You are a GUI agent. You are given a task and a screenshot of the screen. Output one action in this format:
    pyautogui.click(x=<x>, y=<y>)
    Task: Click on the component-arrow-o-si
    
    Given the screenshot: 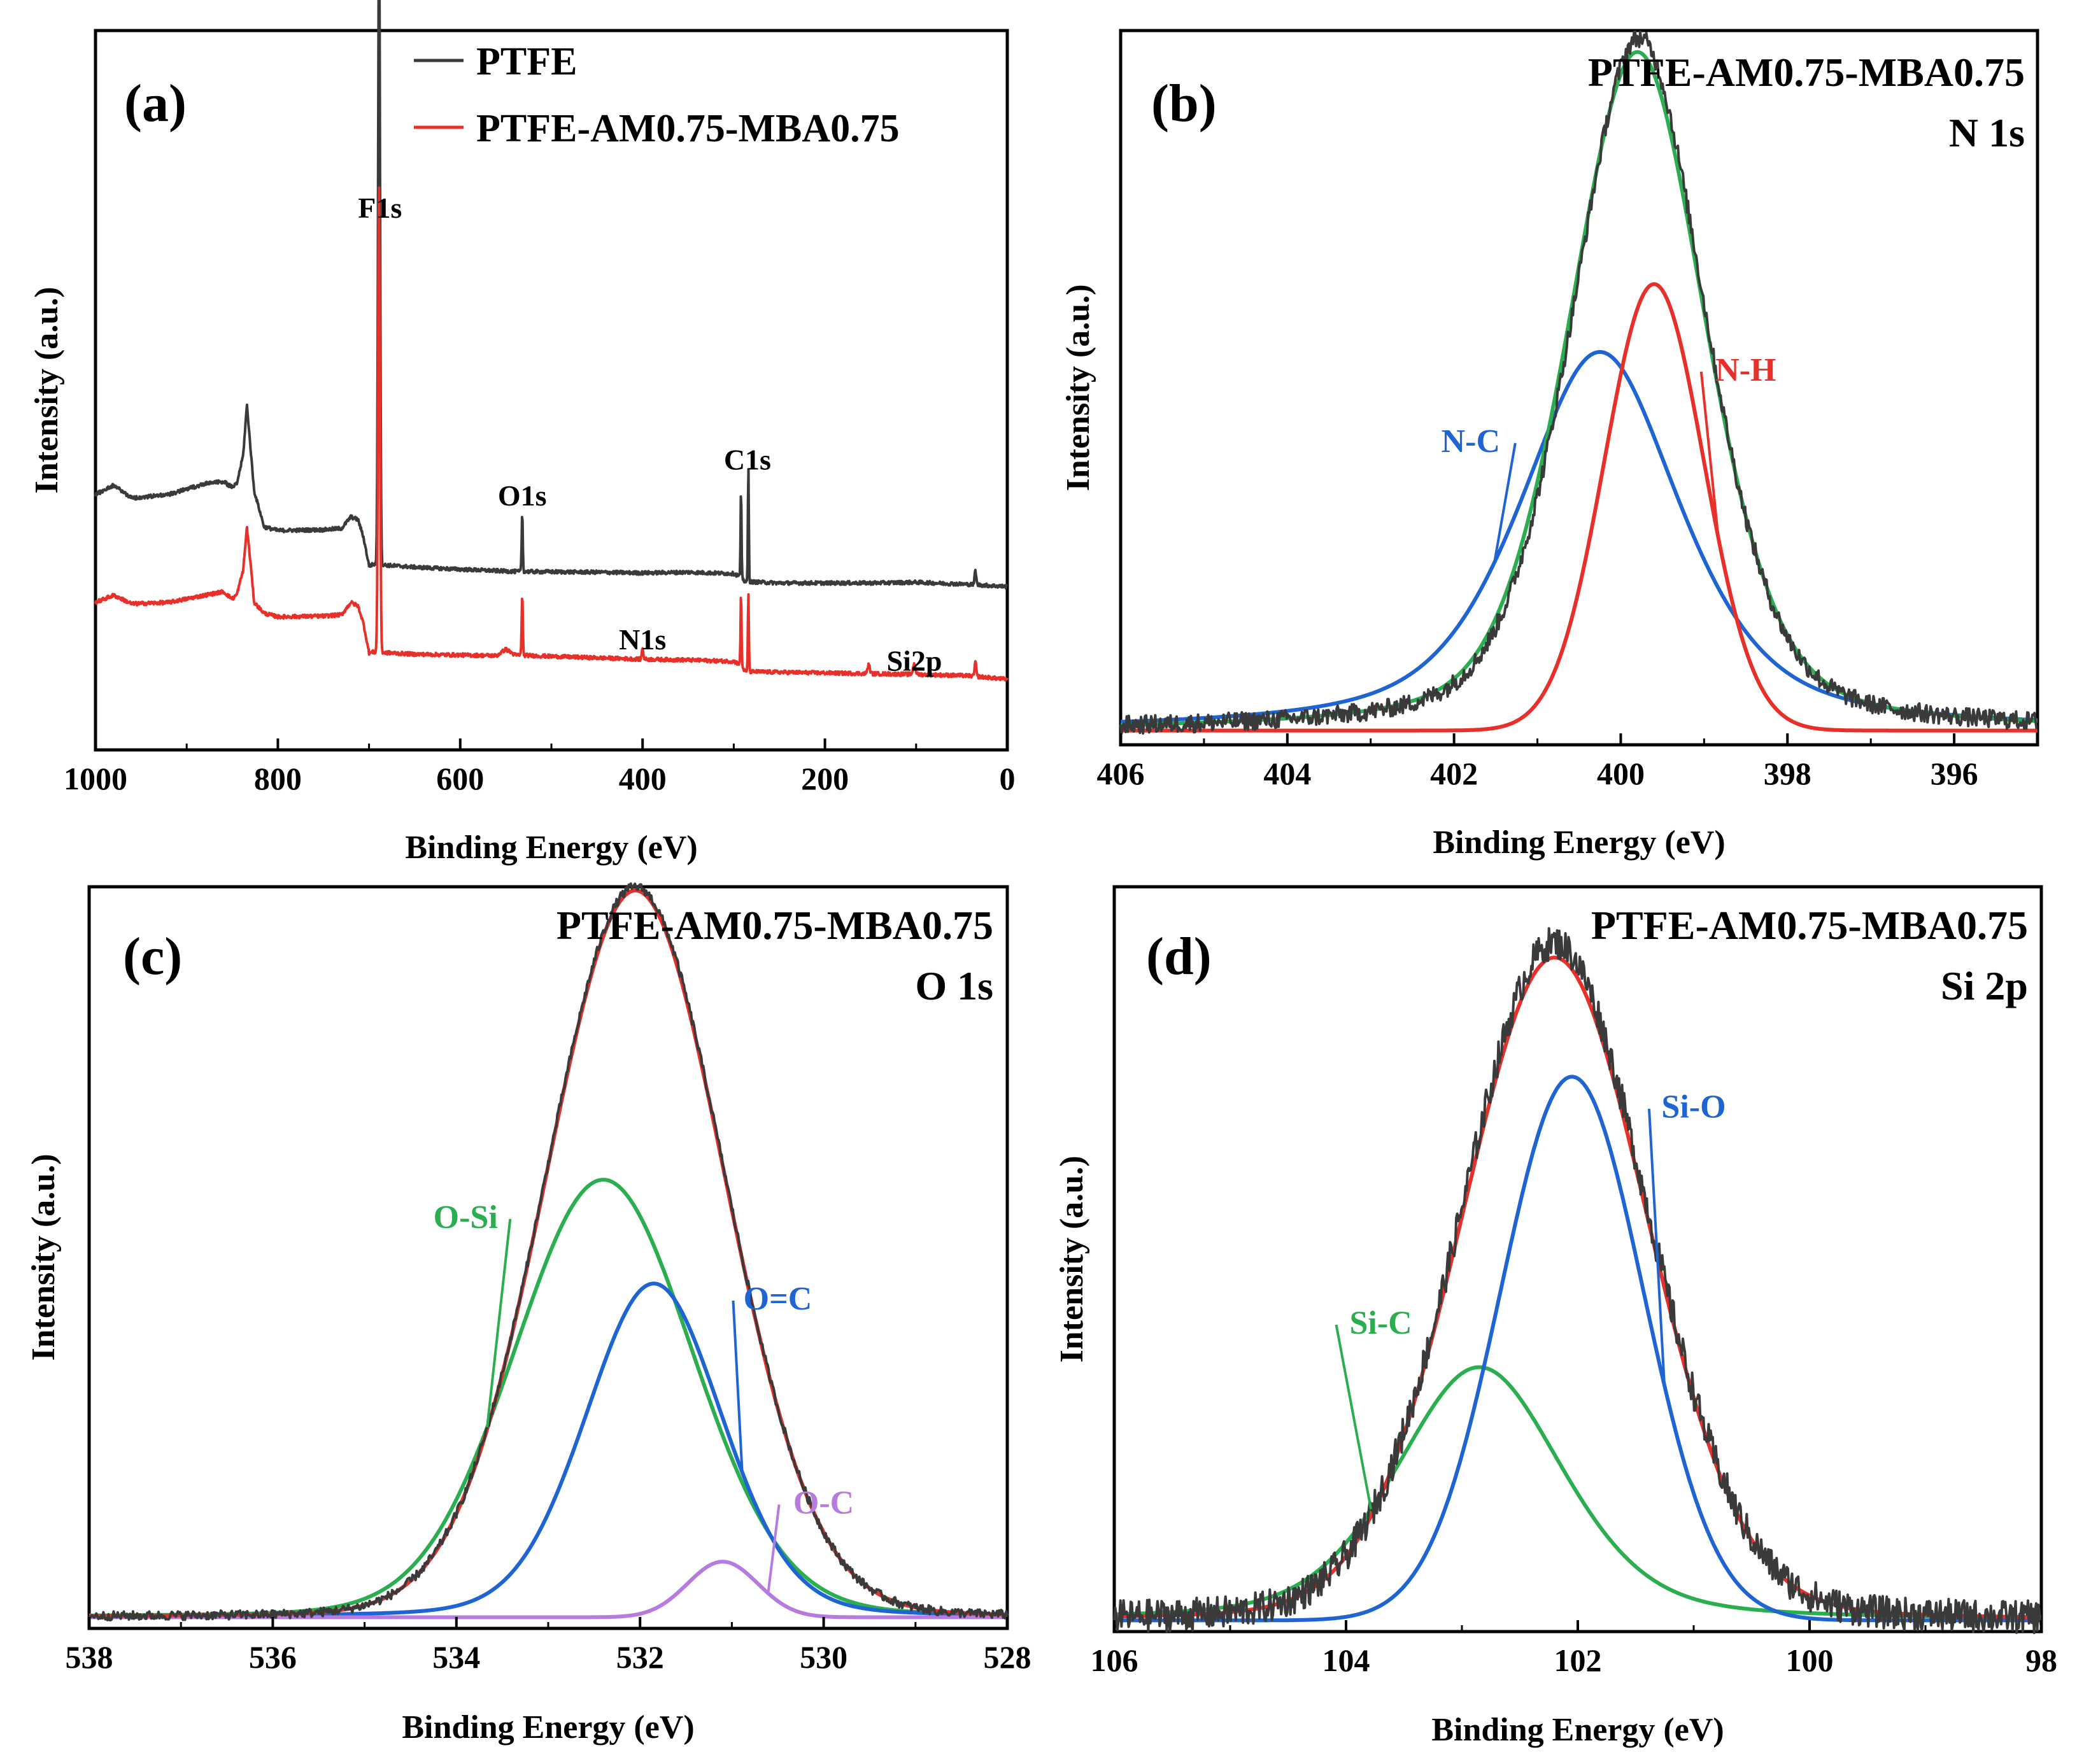 What is the action you would take?
    pyautogui.click(x=499, y=1323)
    